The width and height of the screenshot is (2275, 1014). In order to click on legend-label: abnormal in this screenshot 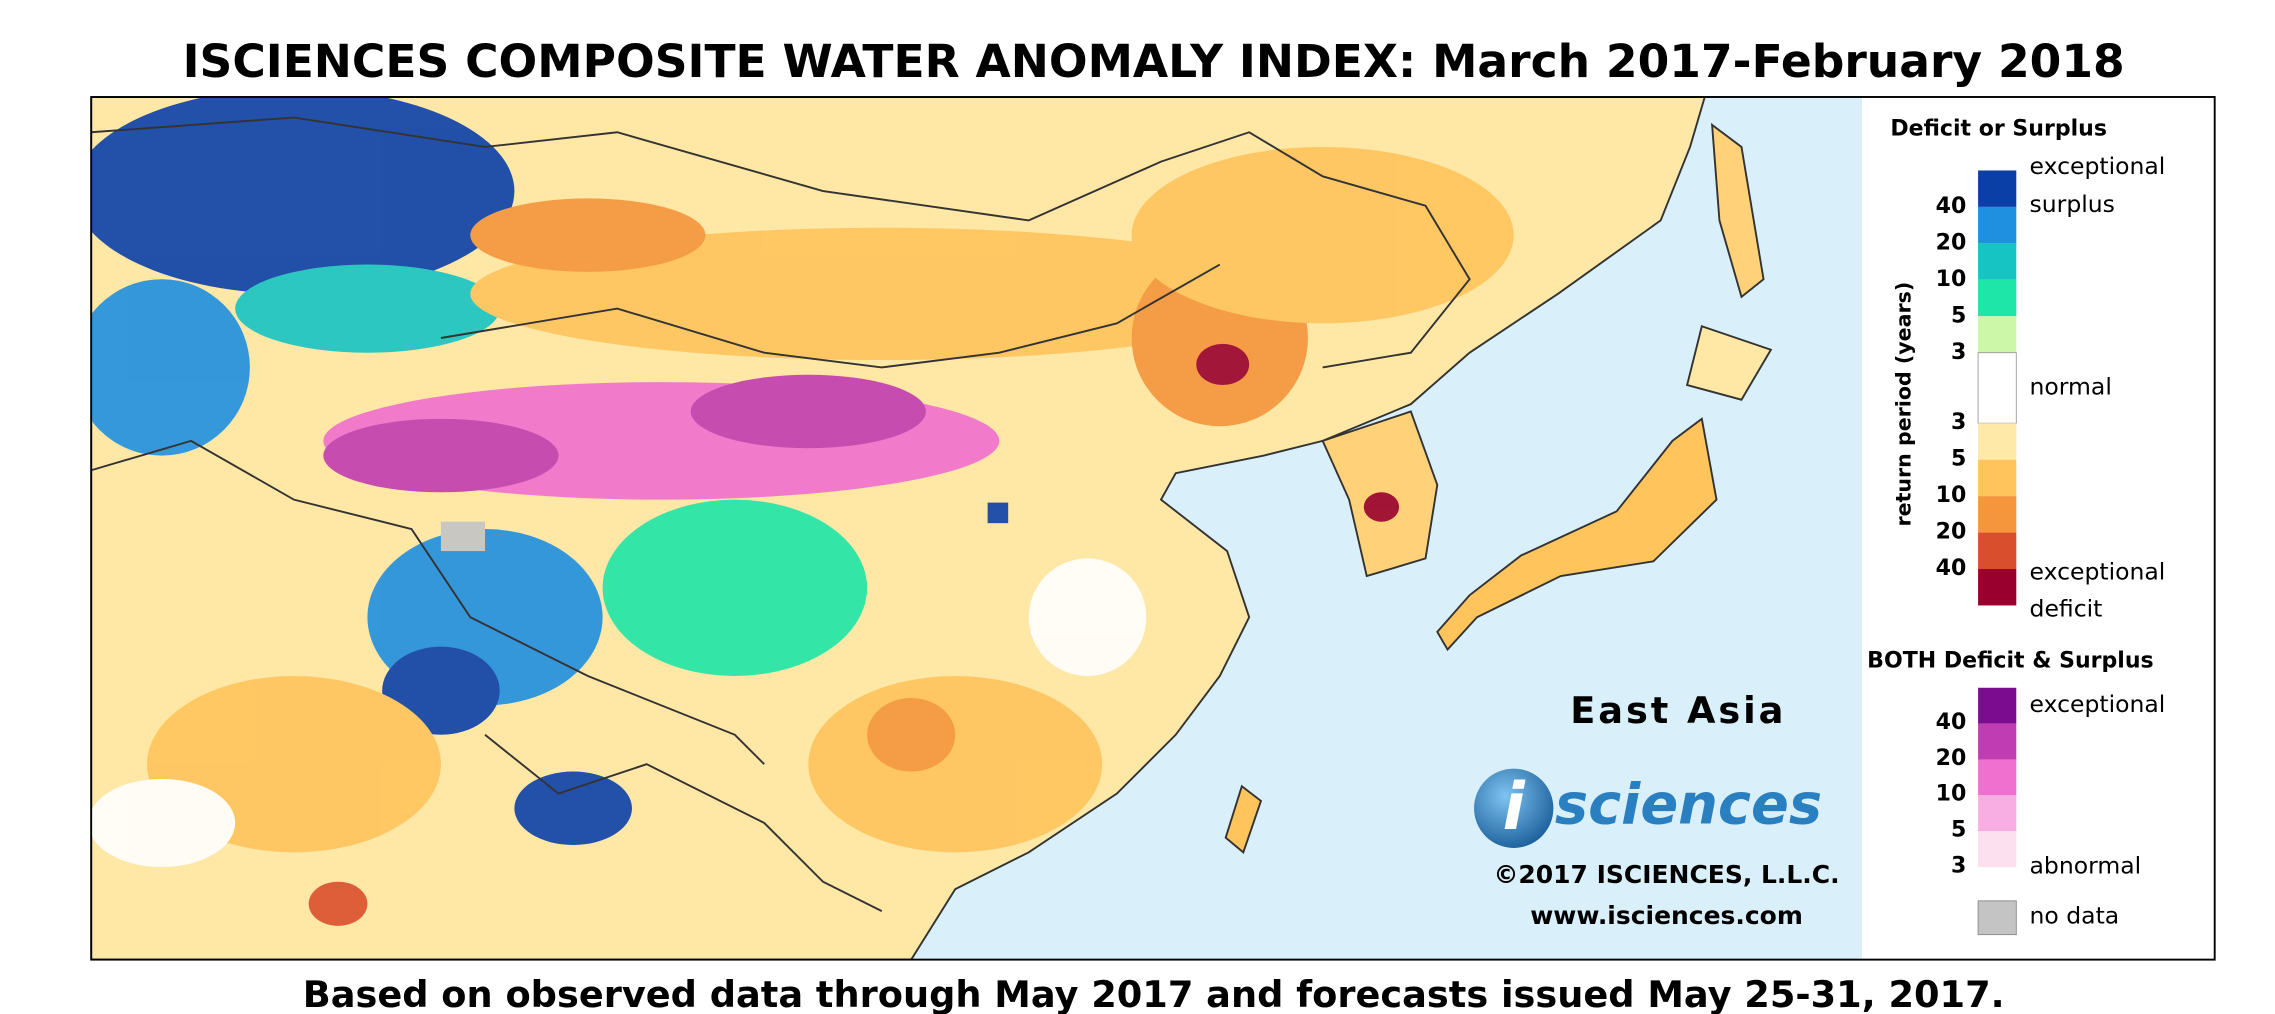, I will do `click(2086, 866)`.